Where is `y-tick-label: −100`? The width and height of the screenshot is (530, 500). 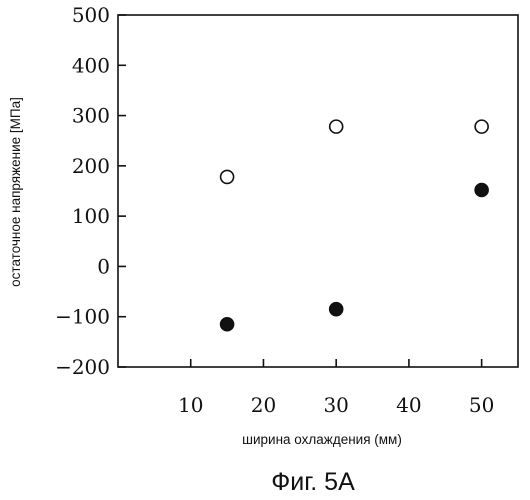
y-tick-label: −100 is located at coordinates (82, 317).